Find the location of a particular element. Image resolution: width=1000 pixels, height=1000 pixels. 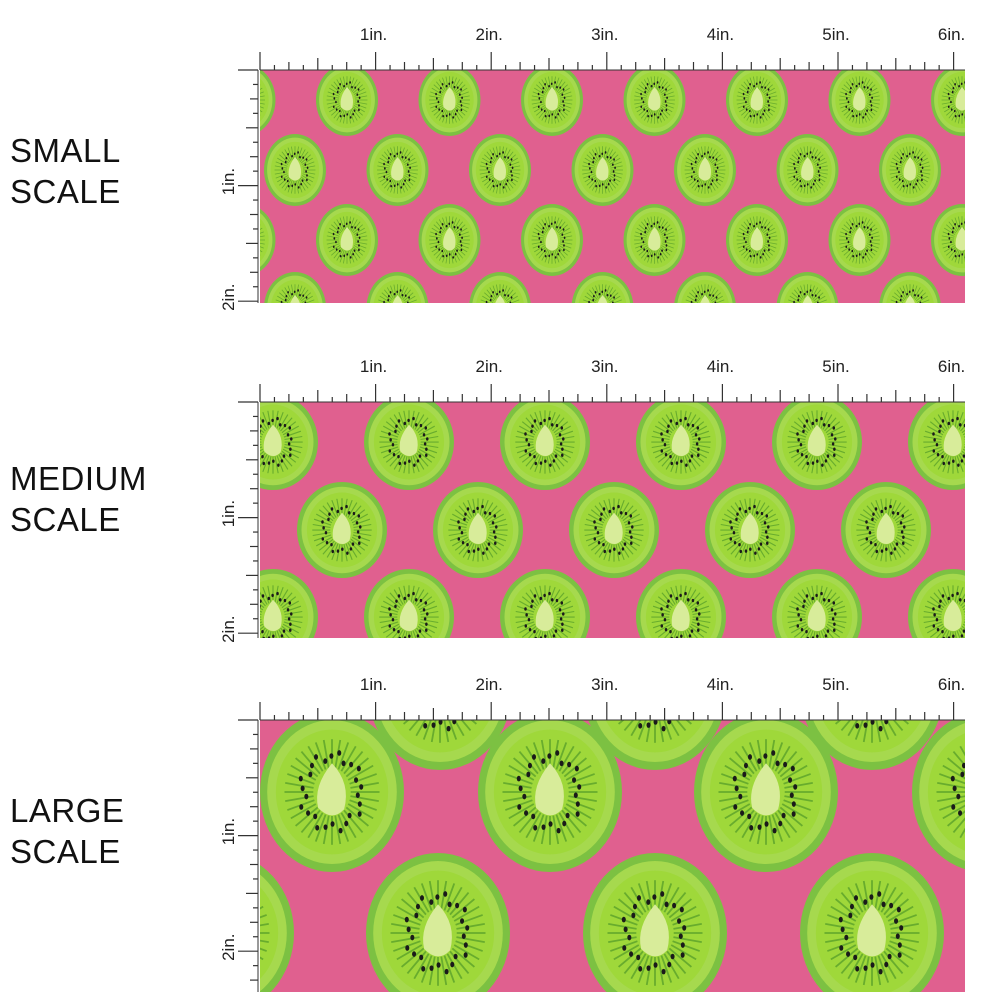

small-scale-label: SMALL SCALE is located at coordinates (65, 171).